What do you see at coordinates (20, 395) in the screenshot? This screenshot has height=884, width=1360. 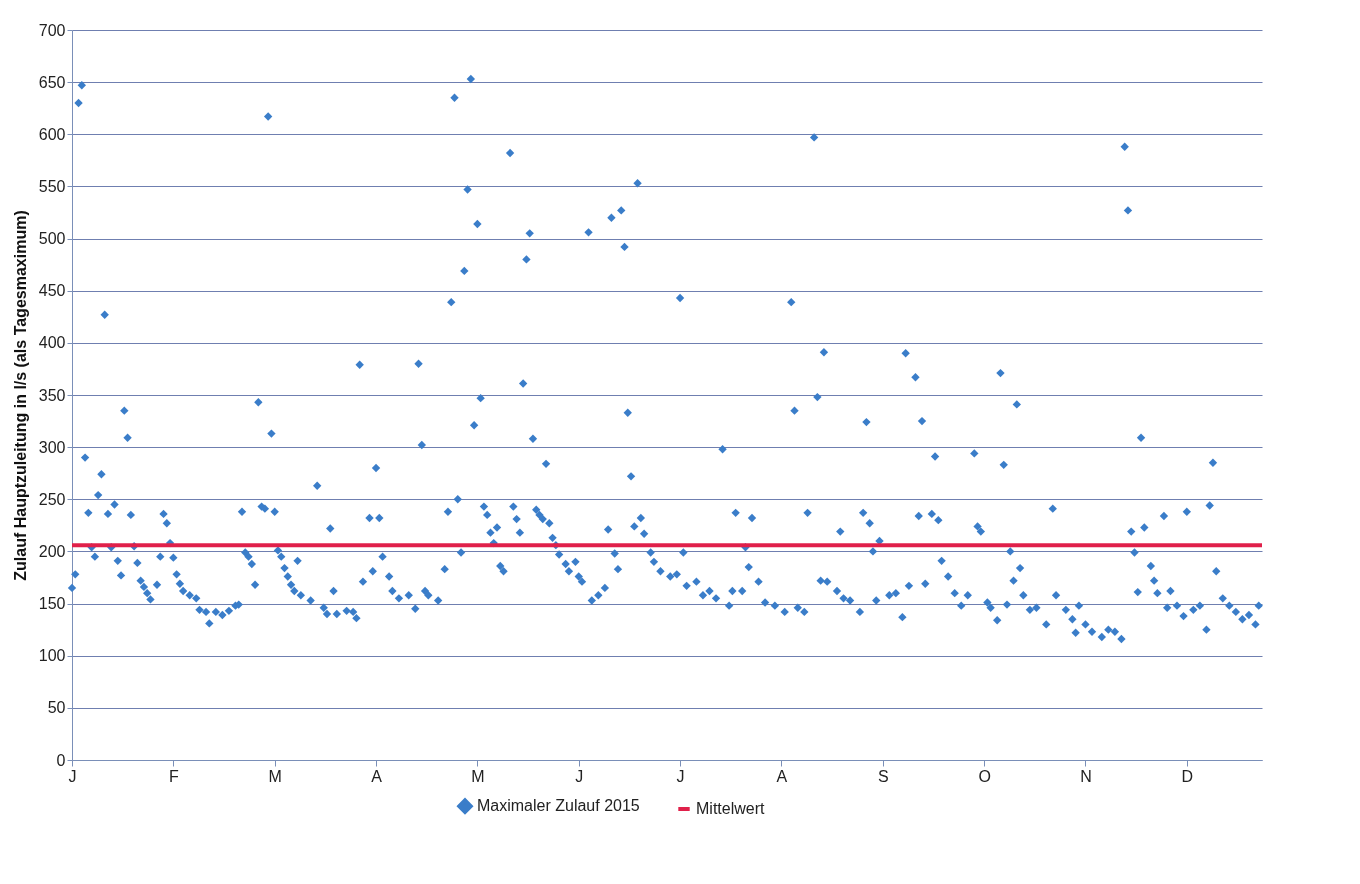 I see `y-axis-title: Zulauf Hauptzuleitung in l/s (als Tagesmaximum)` at bounding box center [20, 395].